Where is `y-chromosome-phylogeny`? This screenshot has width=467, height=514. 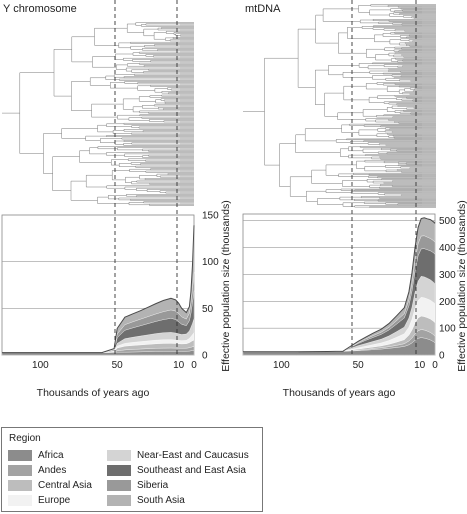 y-chromosome-phylogeny is located at coordinates (98, 114).